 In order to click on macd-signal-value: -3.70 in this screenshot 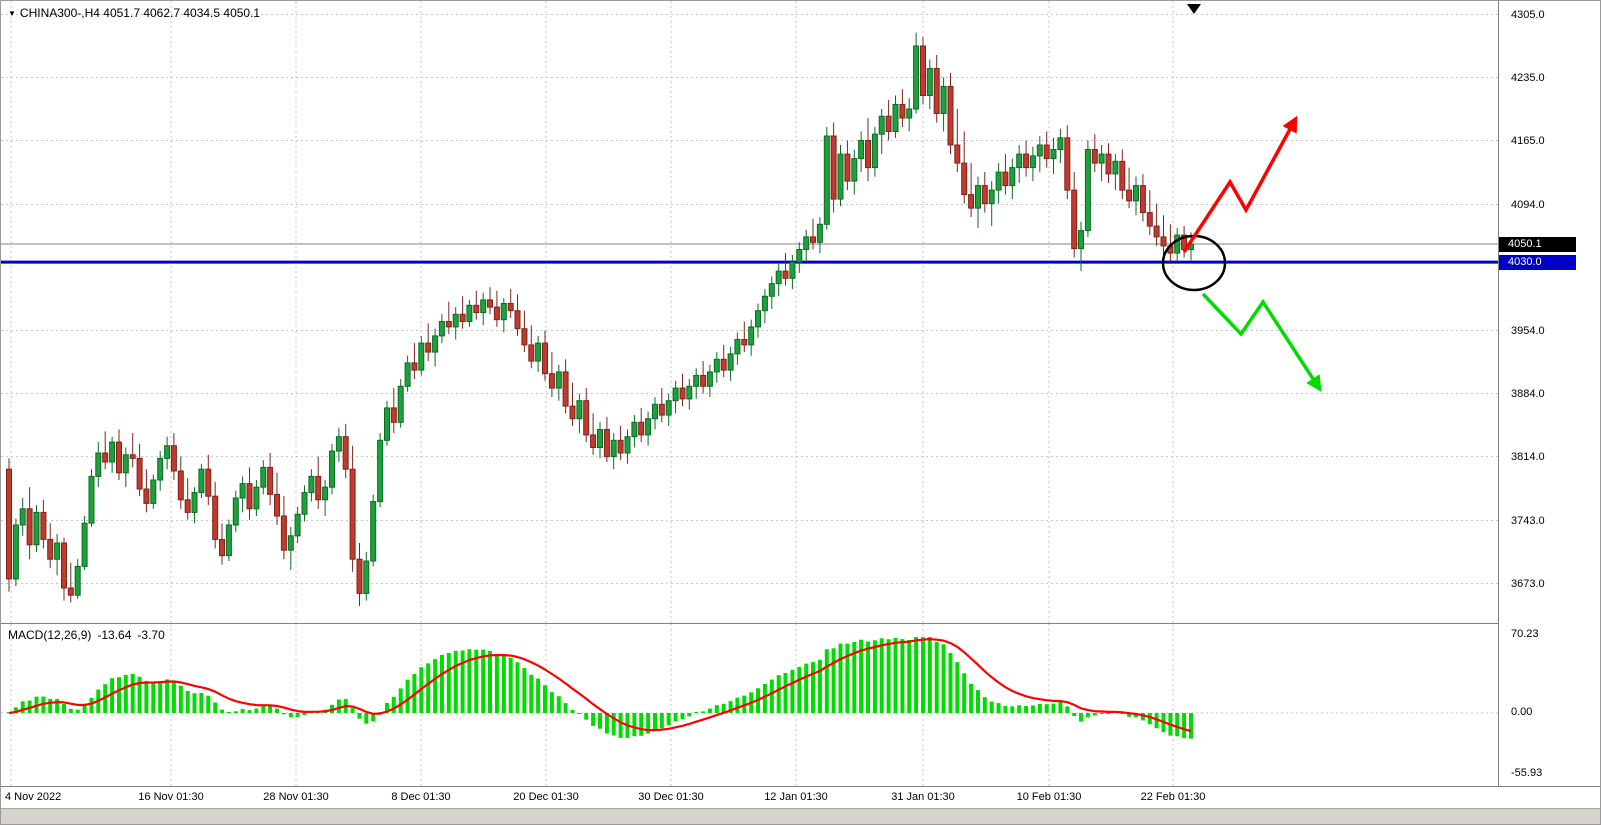, I will do `click(151, 635)`.